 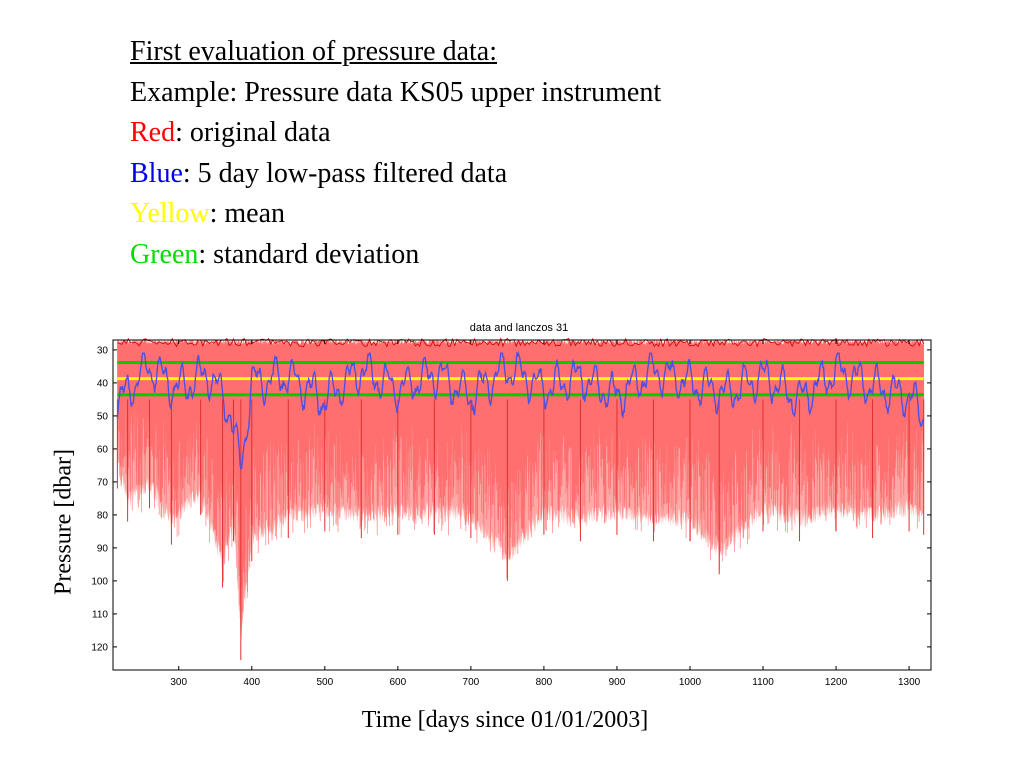 I want to click on legend-red-line: Red: original data, so click(x=395, y=133).